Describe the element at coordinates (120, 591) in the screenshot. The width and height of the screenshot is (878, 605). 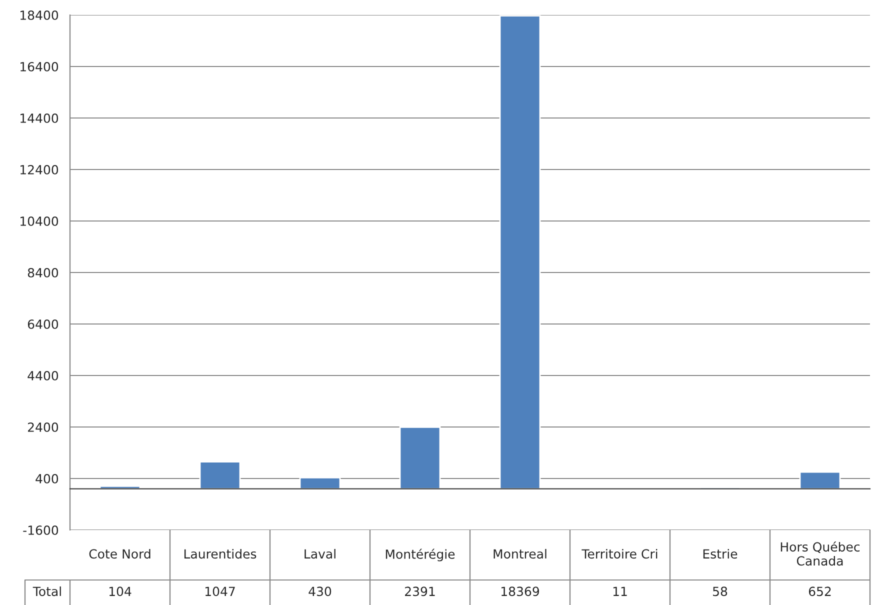
I see `data-label: 104` at that location.